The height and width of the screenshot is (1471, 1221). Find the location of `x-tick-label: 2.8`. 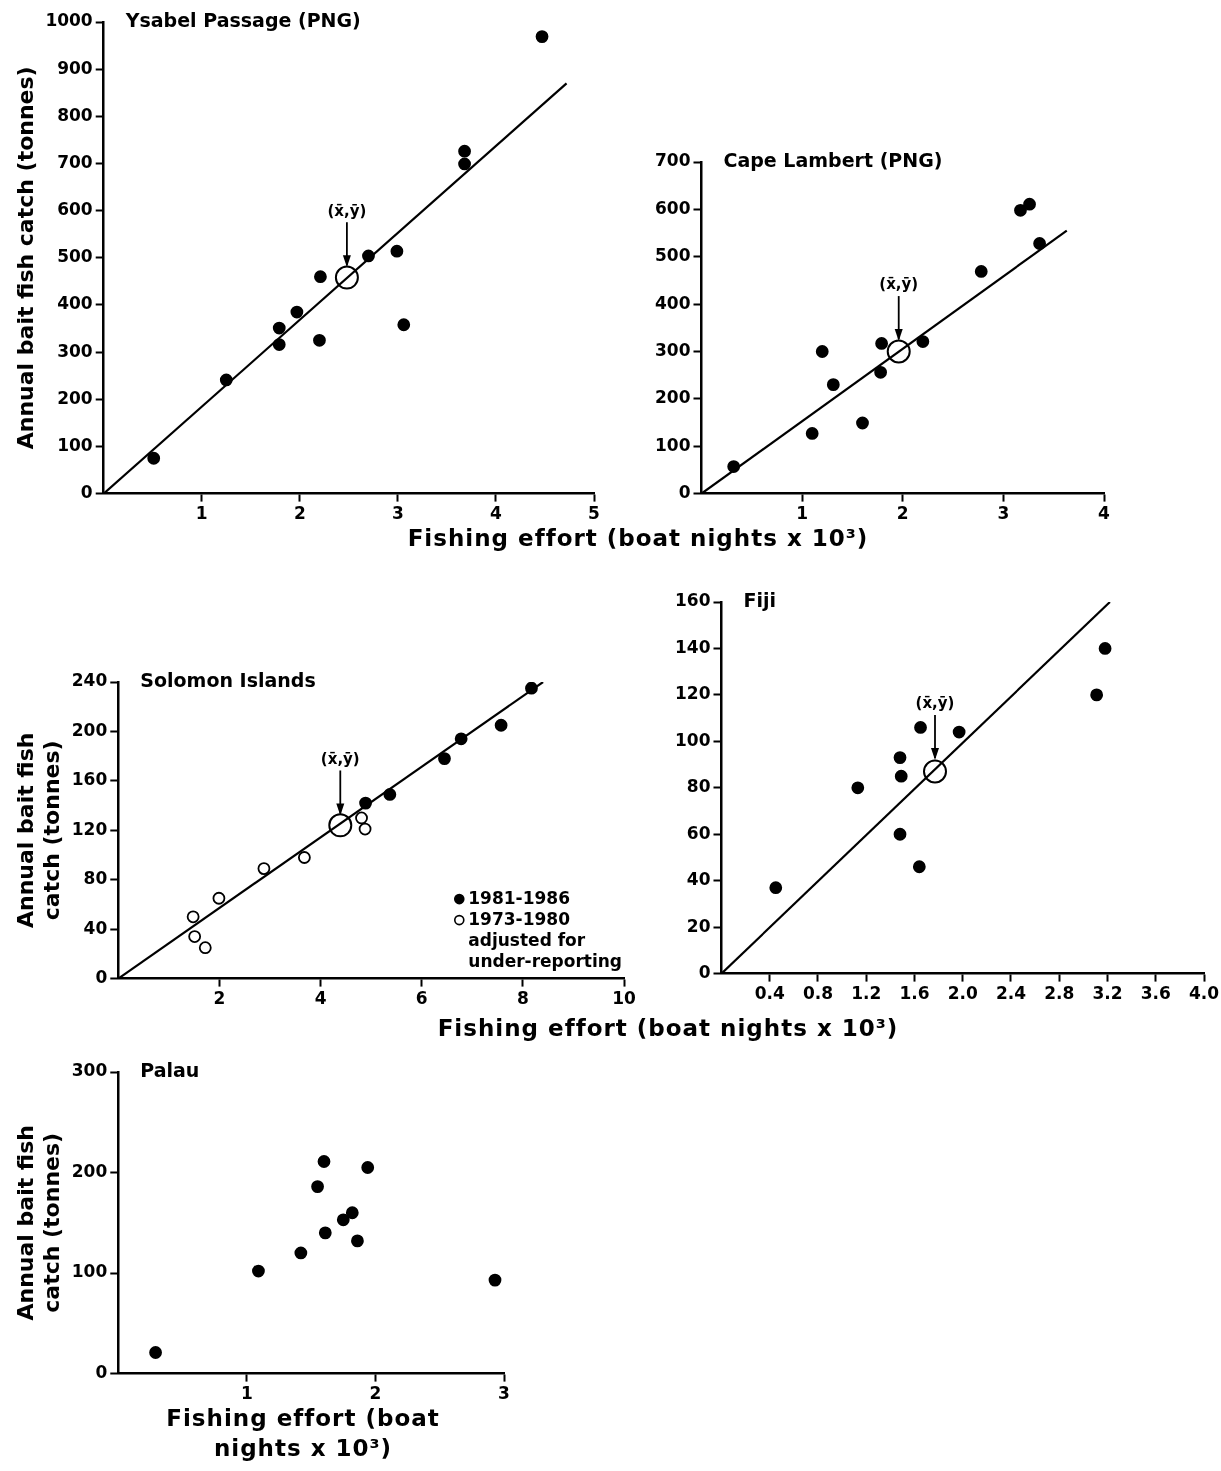

x-tick-label: 2.8 is located at coordinates (1059, 993).